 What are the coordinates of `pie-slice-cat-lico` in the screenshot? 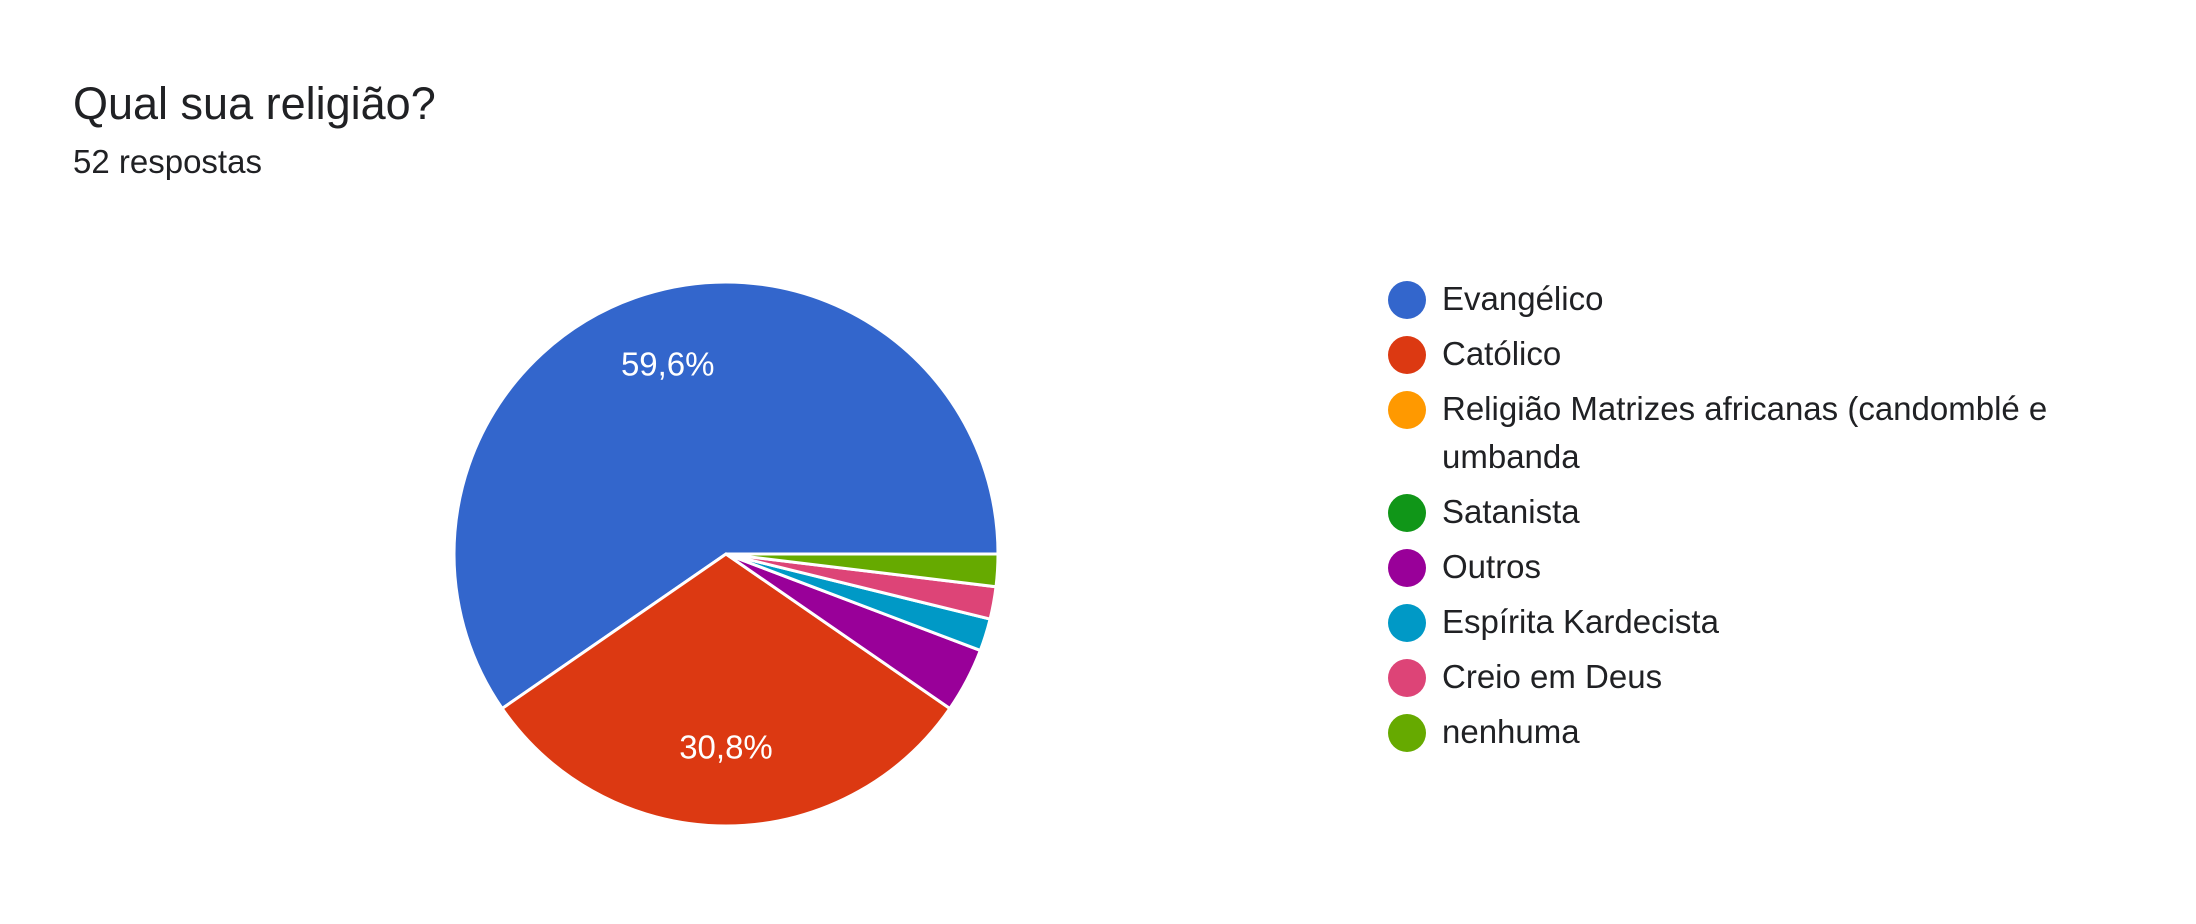 It's located at (726, 690).